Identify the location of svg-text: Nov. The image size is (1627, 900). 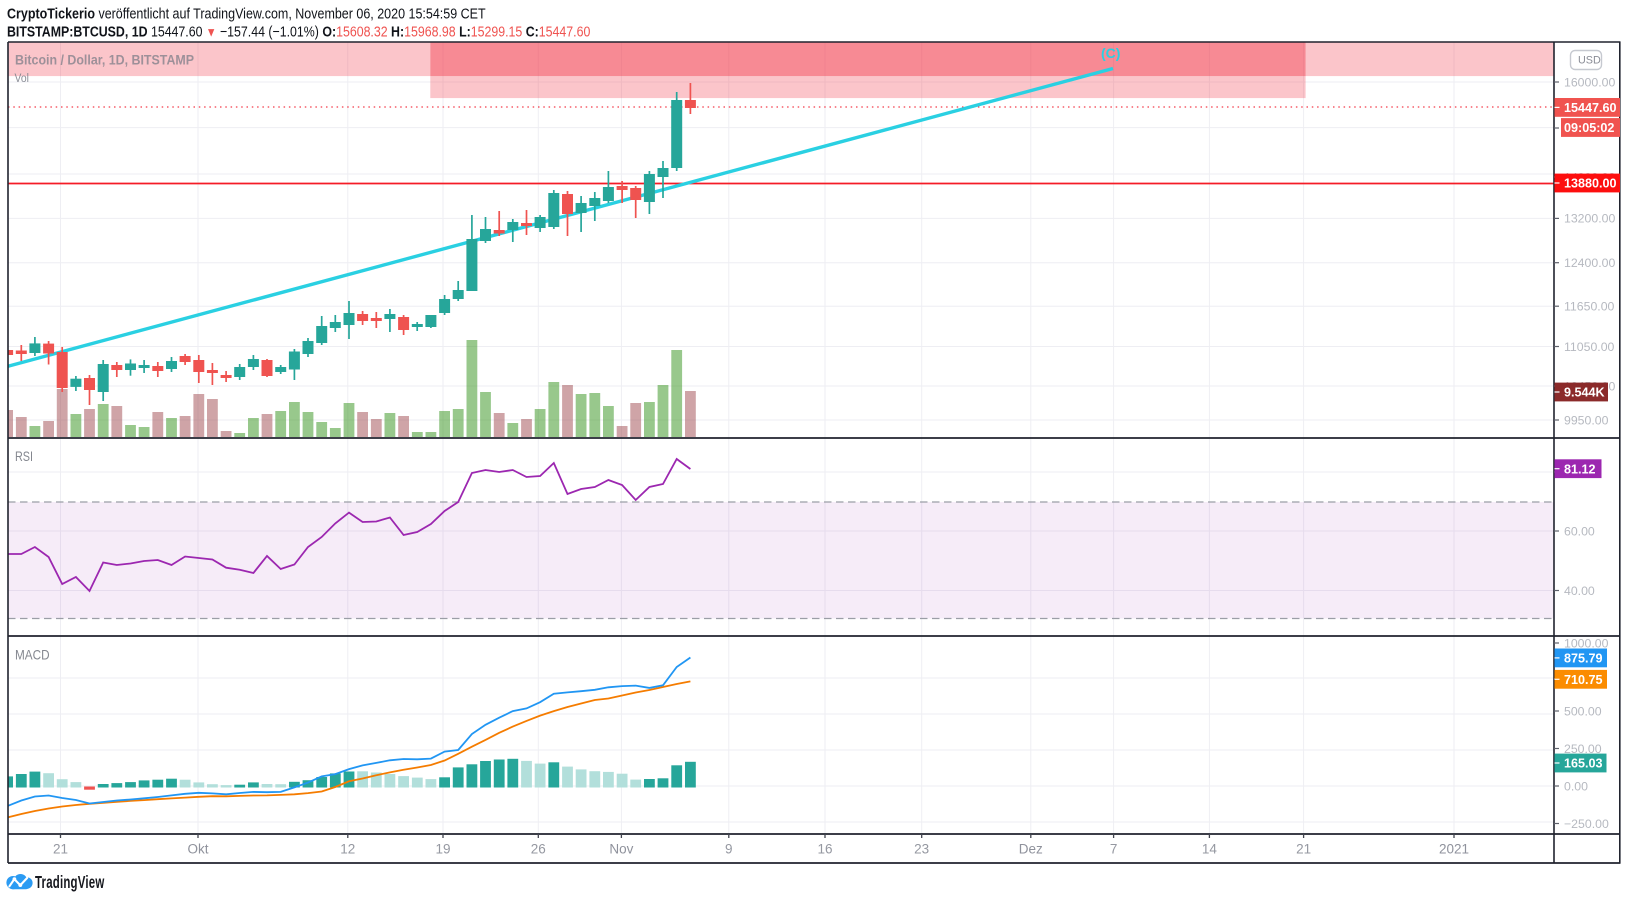
(621, 849).